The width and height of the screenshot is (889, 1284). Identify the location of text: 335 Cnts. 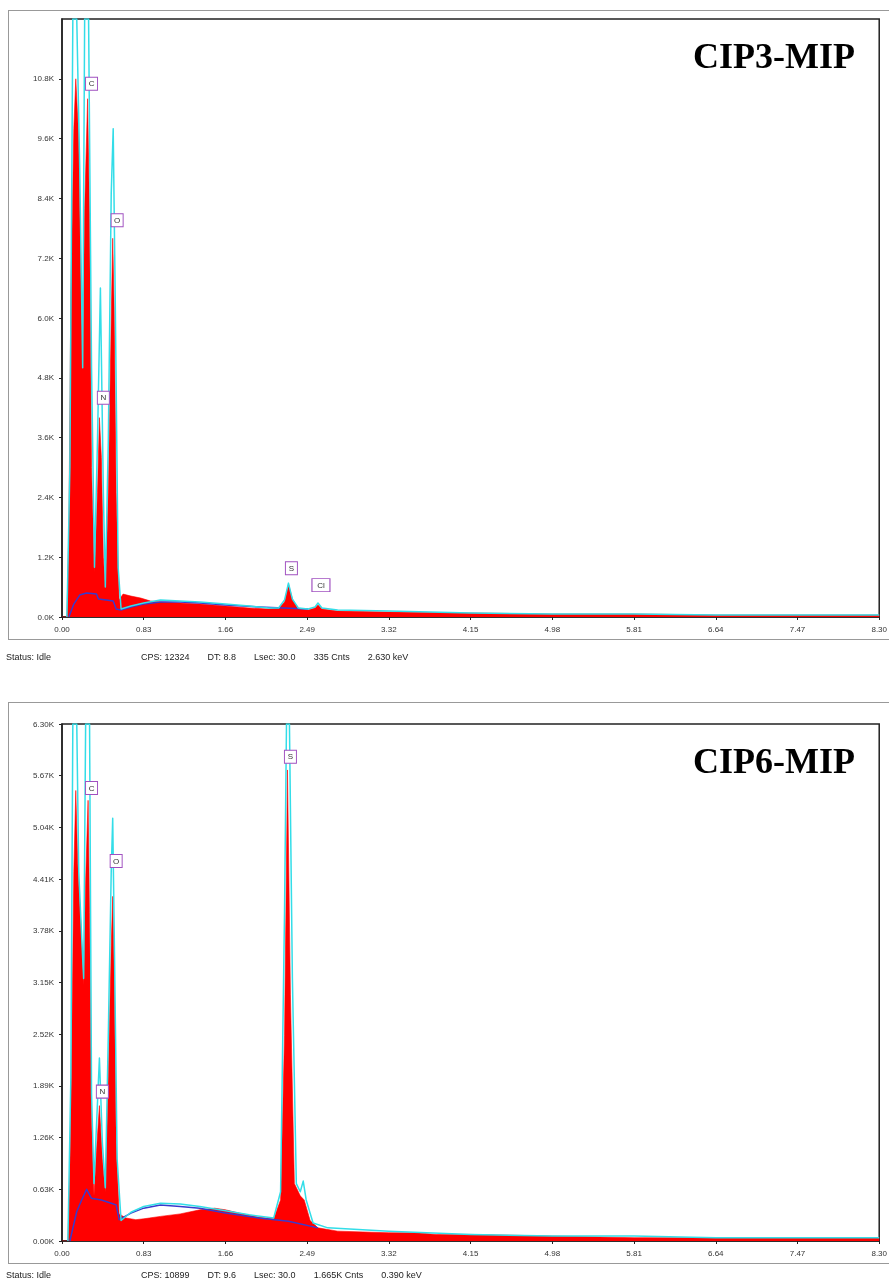
(331, 657).